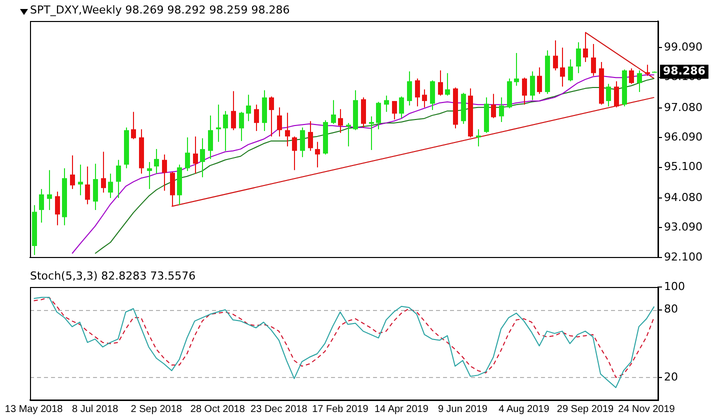 The height and width of the screenshot is (420, 712). I want to click on x-tick-label: 28 Oct 2018, so click(218, 409).